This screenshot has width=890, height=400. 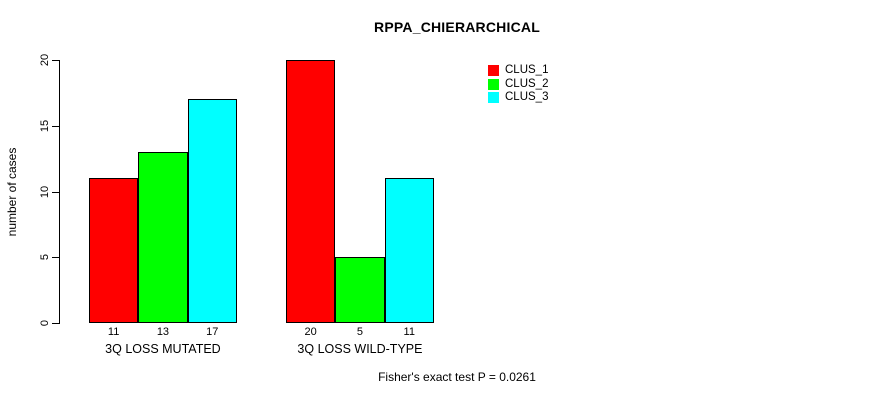 What do you see at coordinates (45, 257) in the screenshot?
I see `y-axis-tick-label: 5` at bounding box center [45, 257].